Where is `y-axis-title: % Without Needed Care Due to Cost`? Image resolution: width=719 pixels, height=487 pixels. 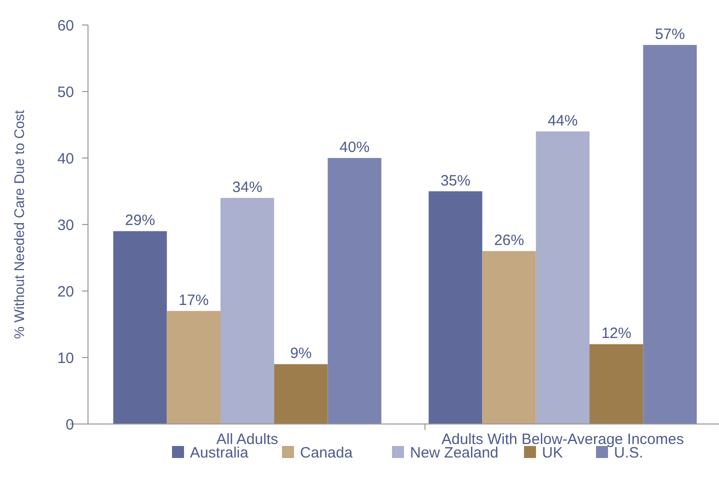
y-axis-title: % Without Needed Care Due to Cost is located at coordinates (19, 224).